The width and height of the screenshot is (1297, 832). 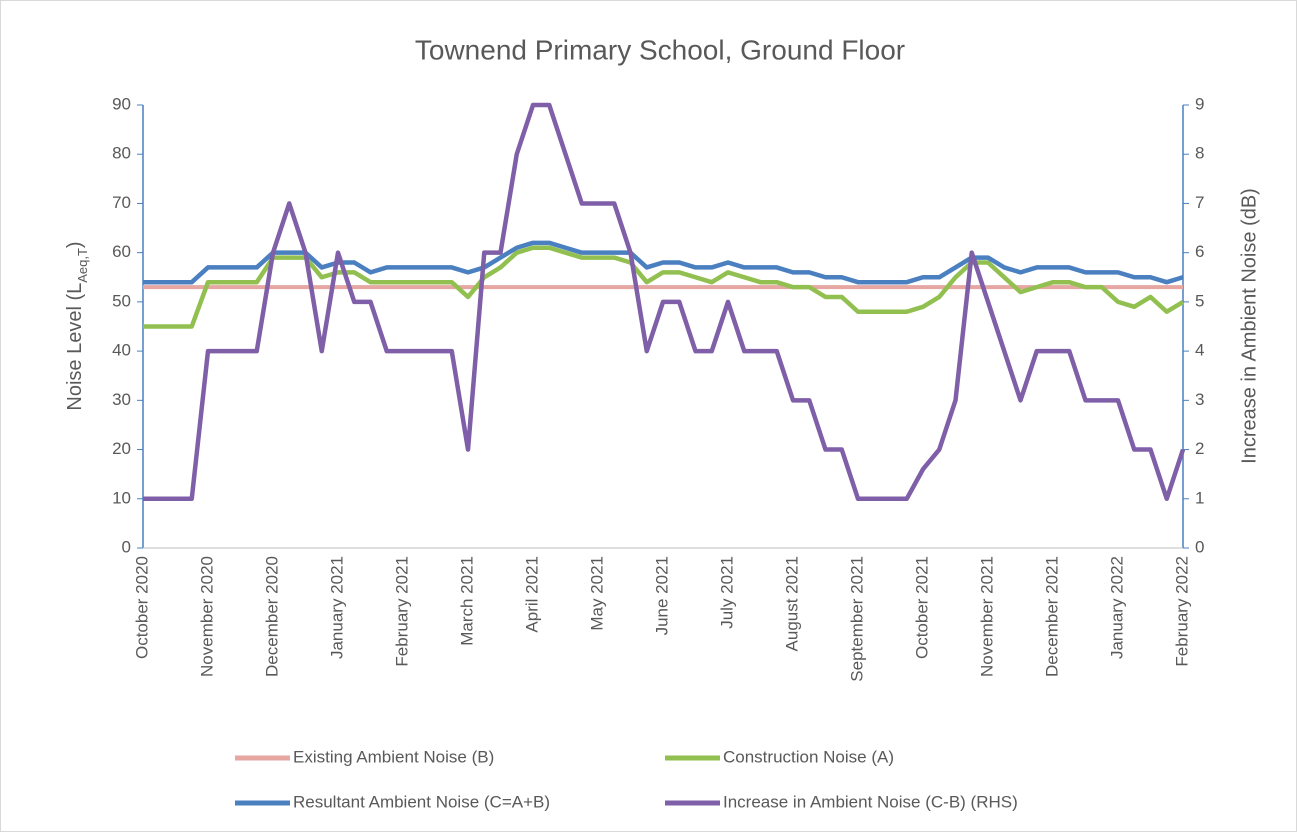 What do you see at coordinates (121, 300) in the screenshot?
I see `y-tick-label: 50` at bounding box center [121, 300].